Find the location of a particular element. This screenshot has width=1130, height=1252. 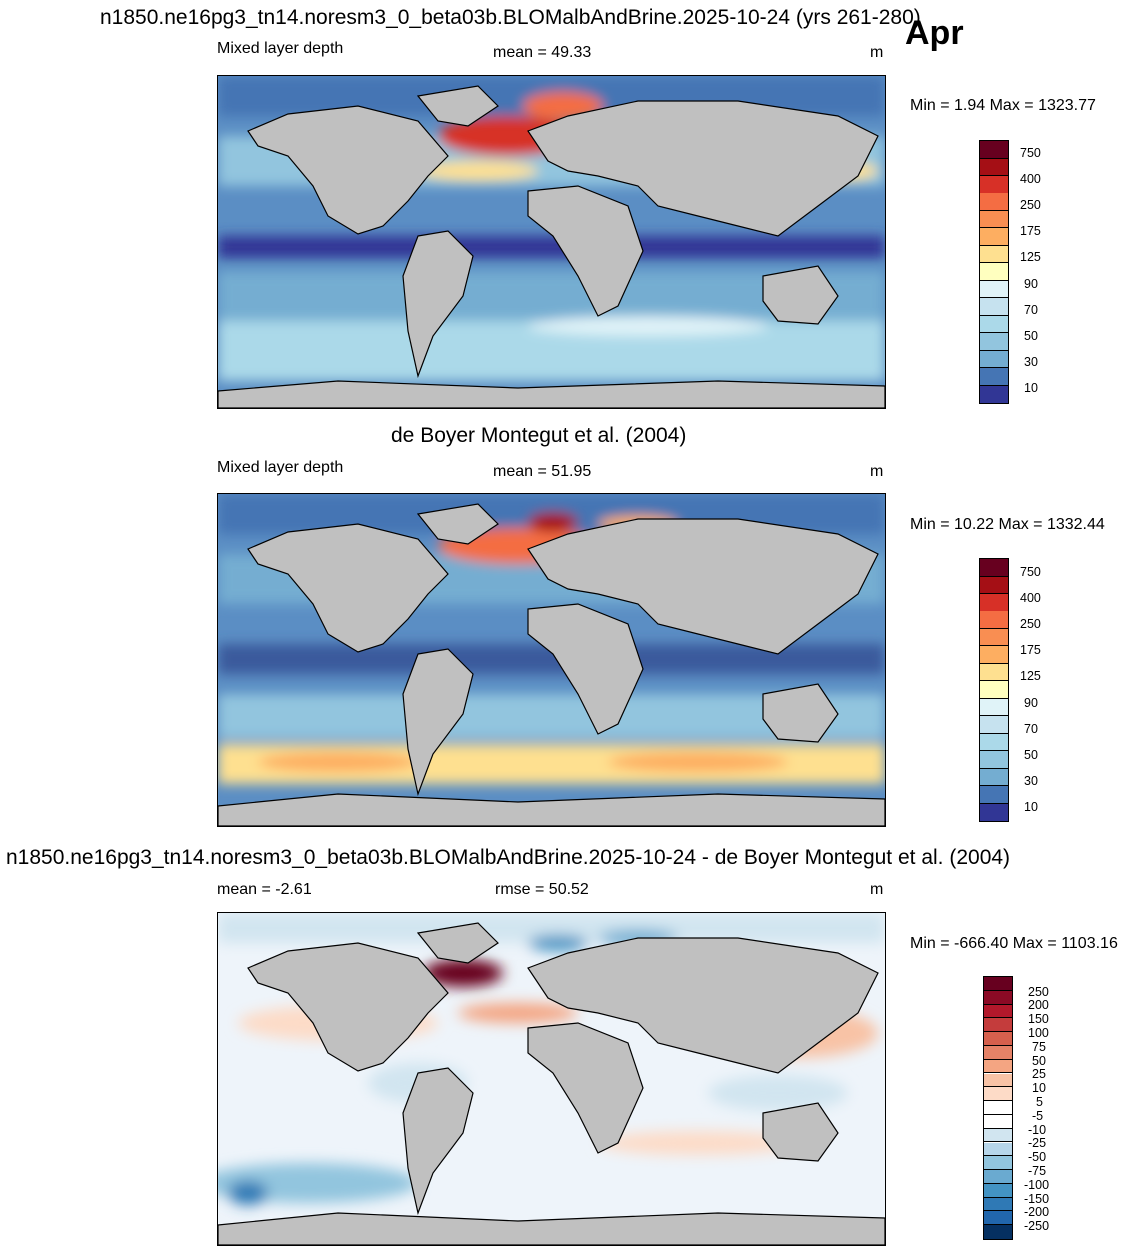

panel1-minmax: Min = 1.94 Max = 1323.77 is located at coordinates (1003, 105).